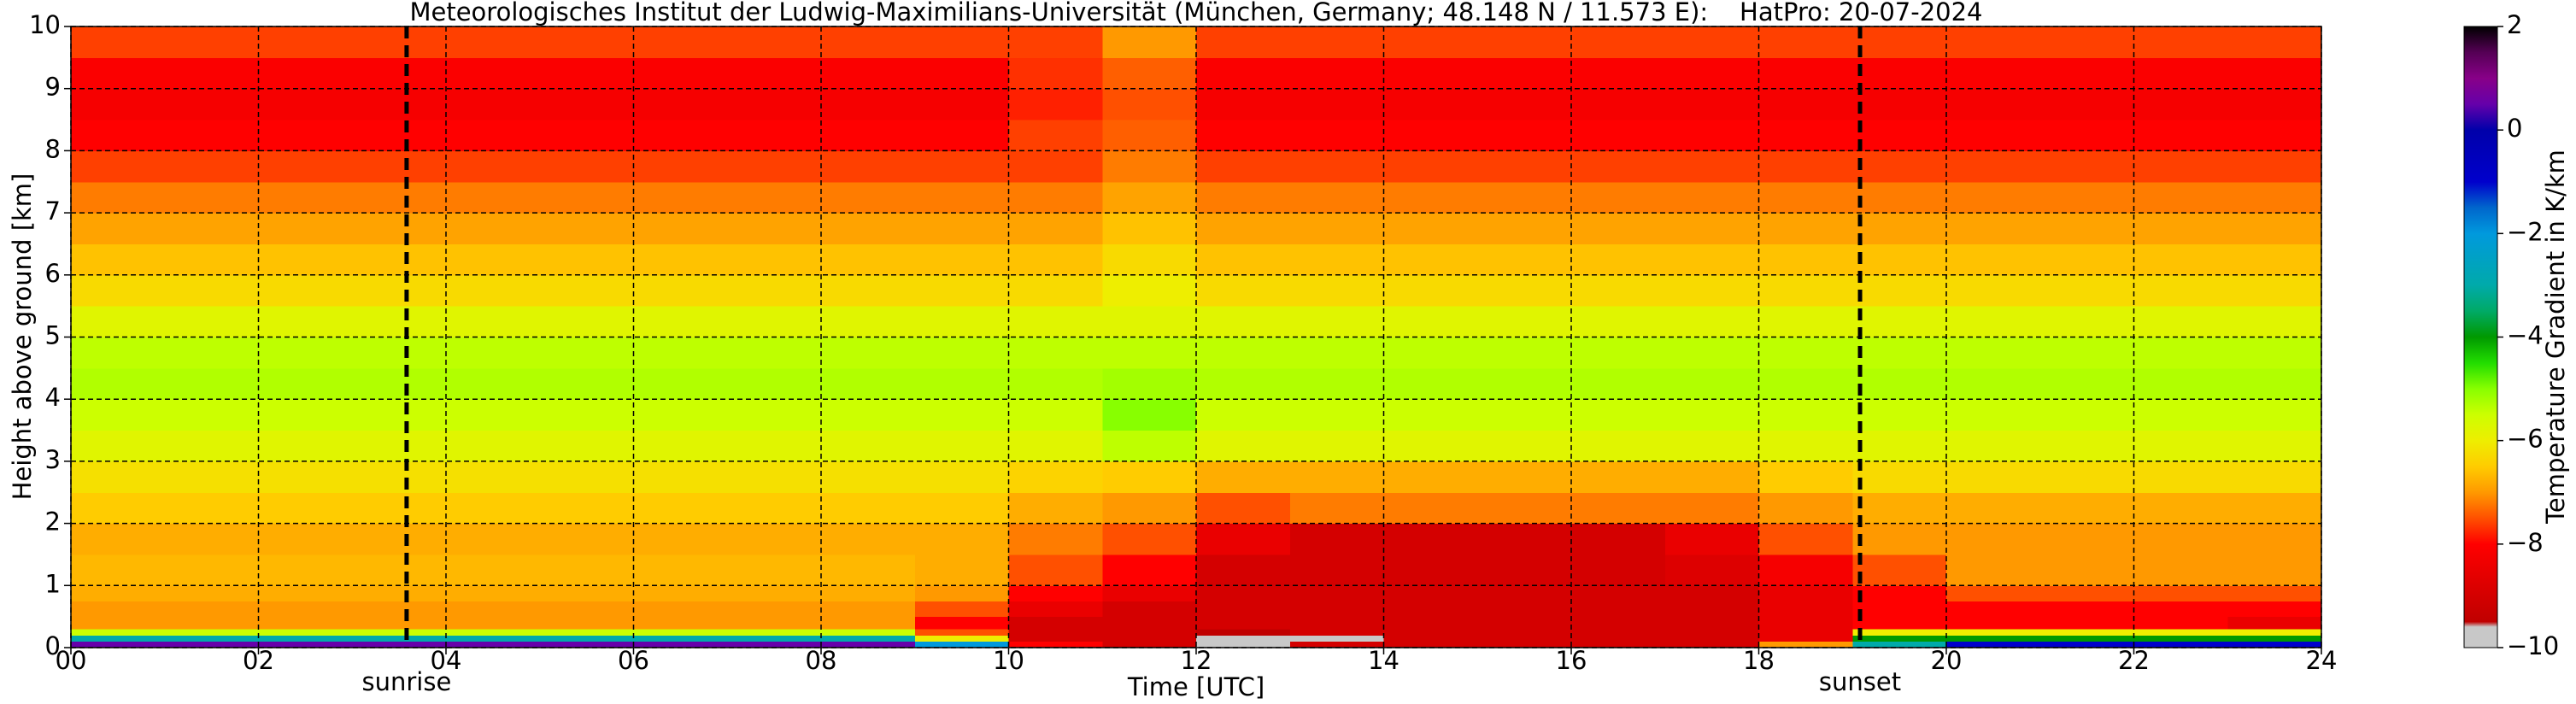 Image resolution: width=2576 pixels, height=704 pixels. What do you see at coordinates (53, 211) in the screenshot?
I see `y-tick-label: 7` at bounding box center [53, 211].